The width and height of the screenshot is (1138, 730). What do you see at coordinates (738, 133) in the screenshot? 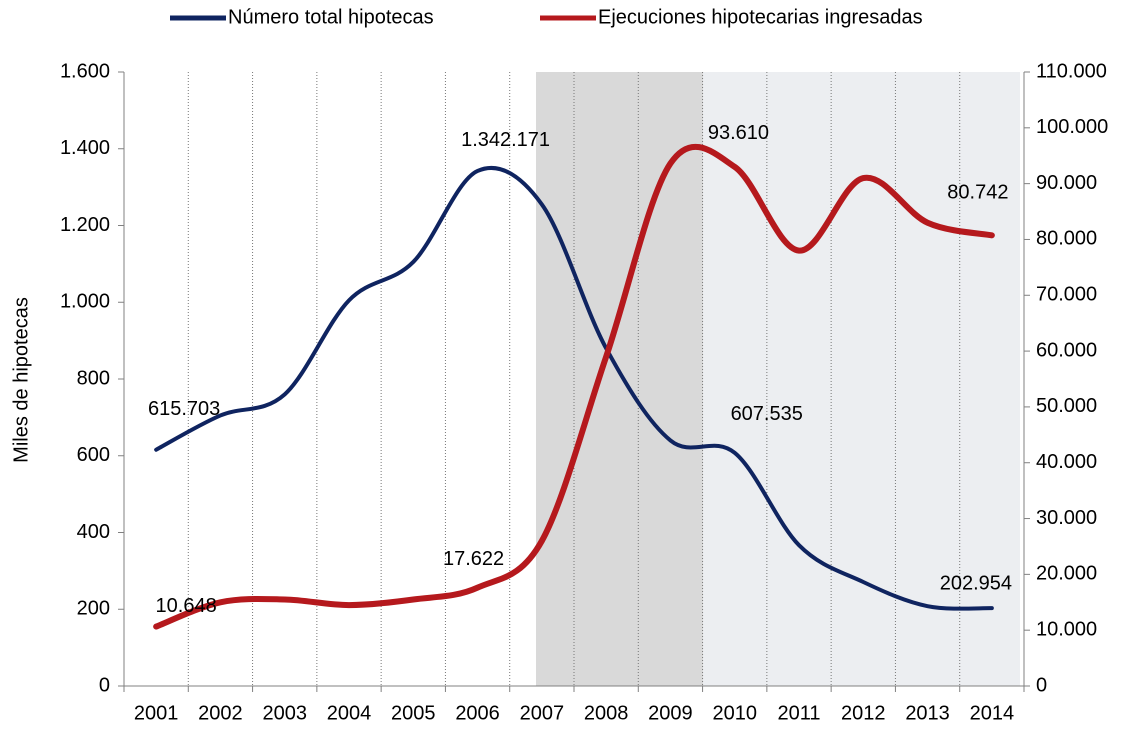
I see `data-label: 93.610` at bounding box center [738, 133].